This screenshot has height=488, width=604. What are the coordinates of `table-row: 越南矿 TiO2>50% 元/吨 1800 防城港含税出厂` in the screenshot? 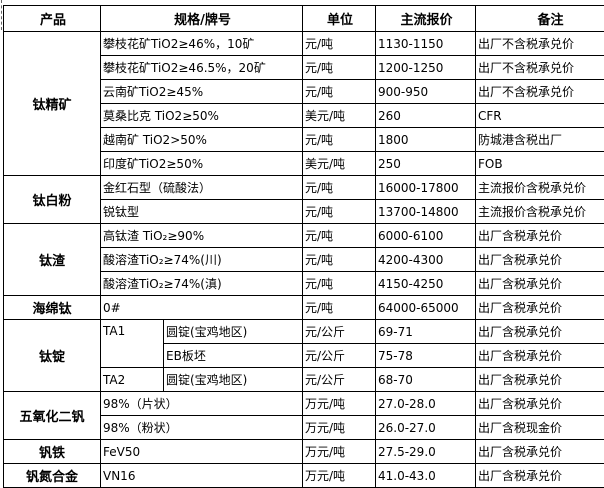 It's located at (304, 139).